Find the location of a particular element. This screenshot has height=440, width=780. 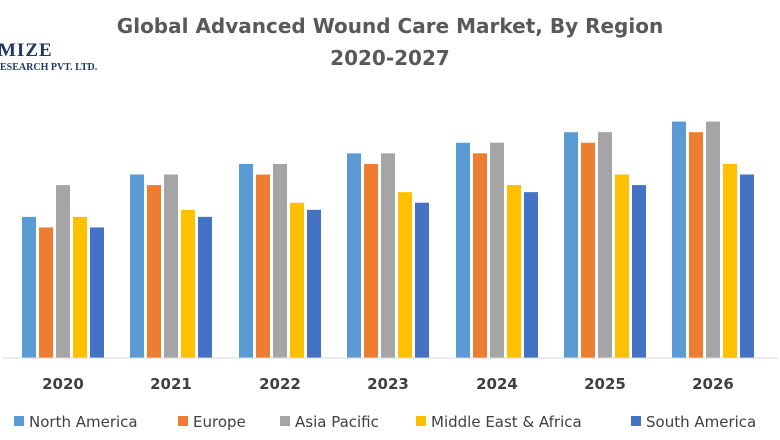

bar-2026-asia-pacific is located at coordinates (713, 239).